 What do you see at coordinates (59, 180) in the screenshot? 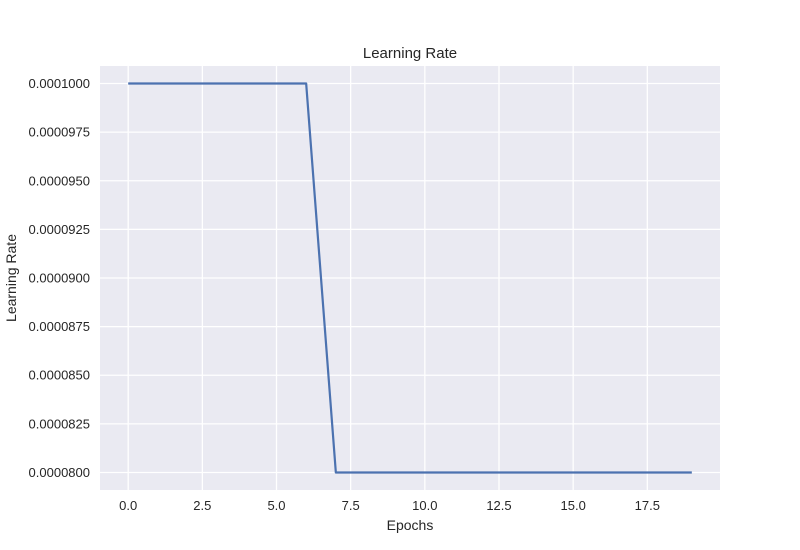
I see `y-tick-label: 0.0000950` at bounding box center [59, 180].